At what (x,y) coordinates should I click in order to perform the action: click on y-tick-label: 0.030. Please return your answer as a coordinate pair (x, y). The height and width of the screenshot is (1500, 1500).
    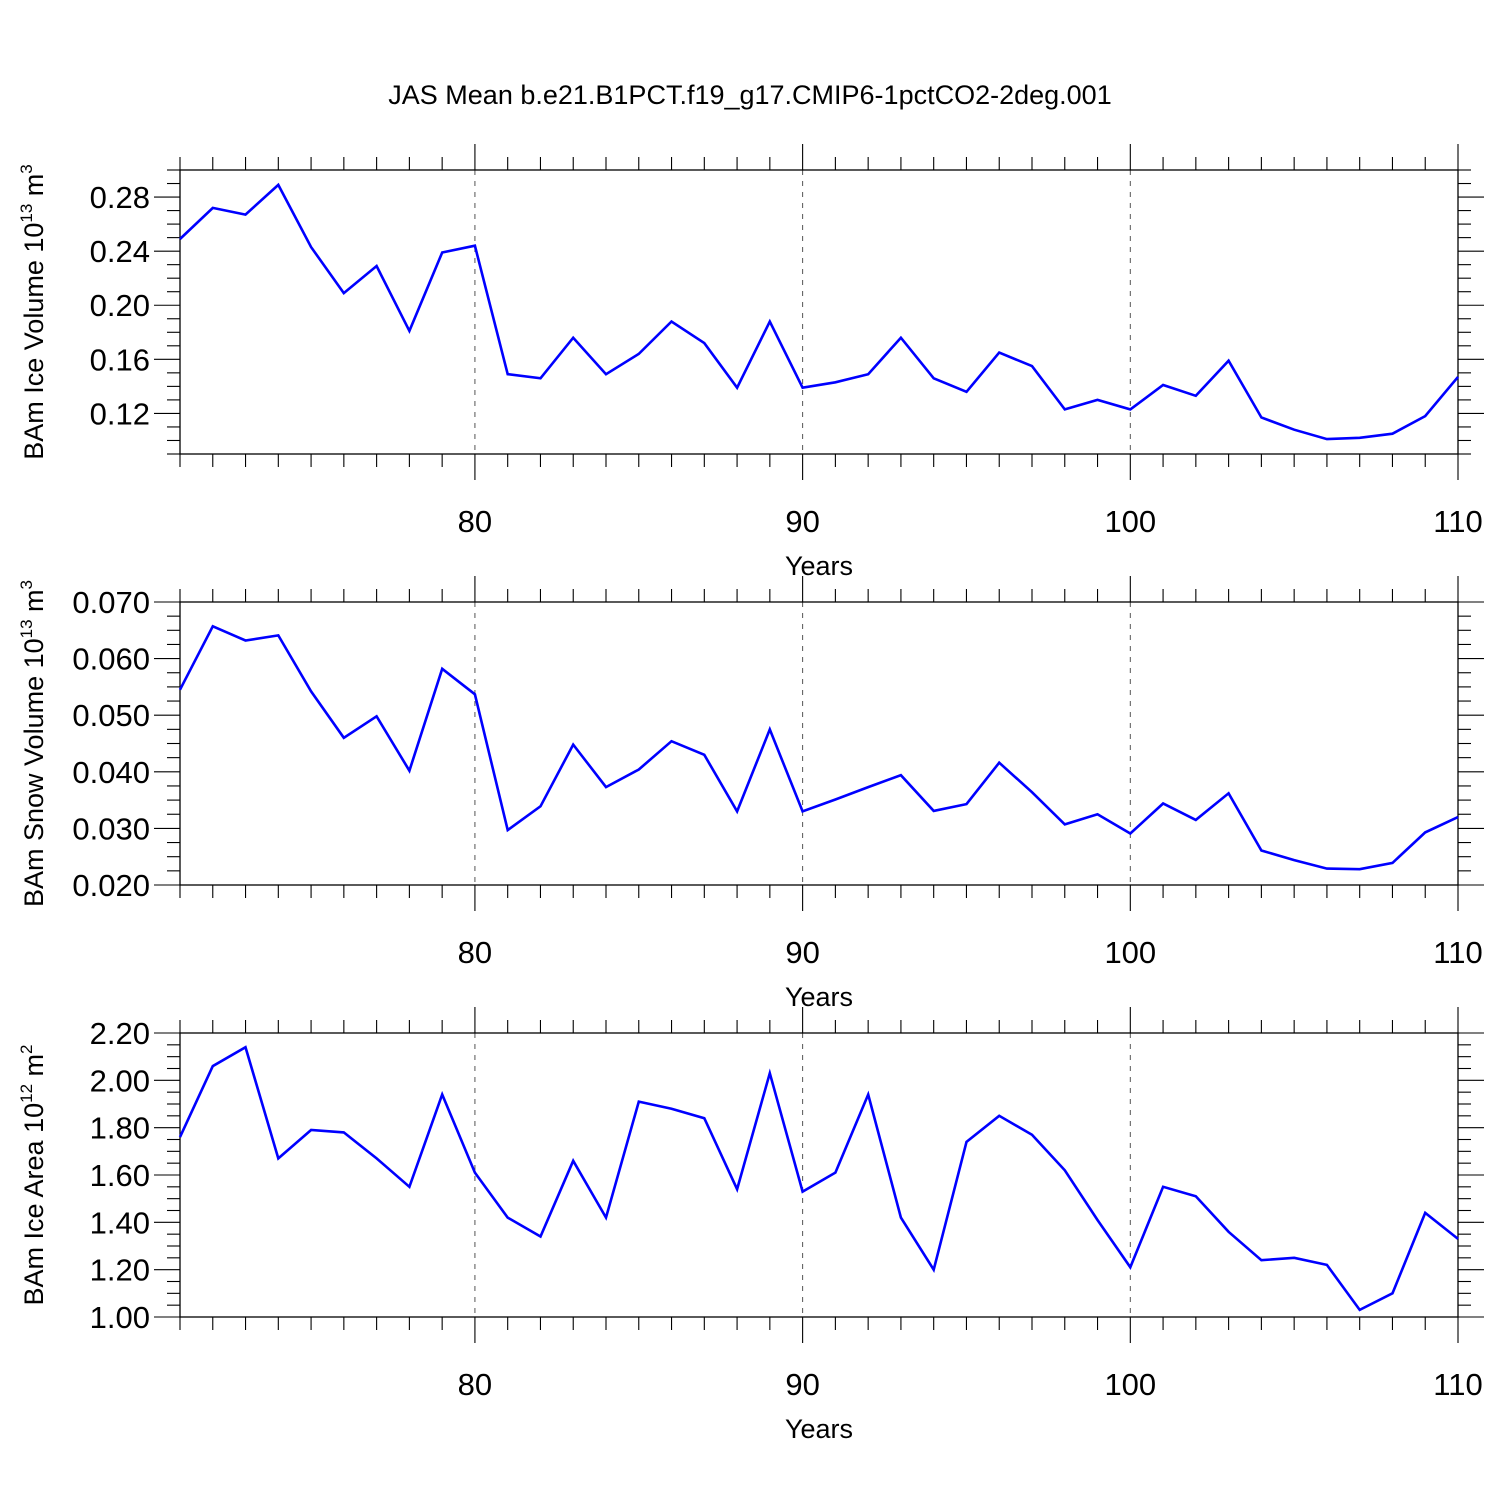
    Looking at the image, I should click on (111, 828).